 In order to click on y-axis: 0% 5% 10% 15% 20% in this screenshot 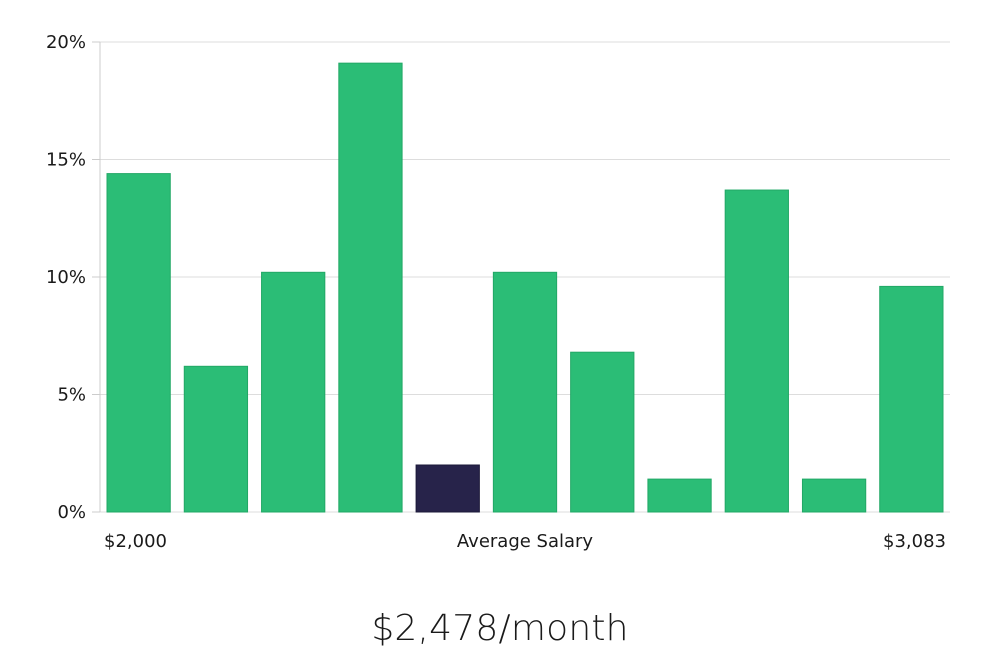, I will do `click(73, 277)`.